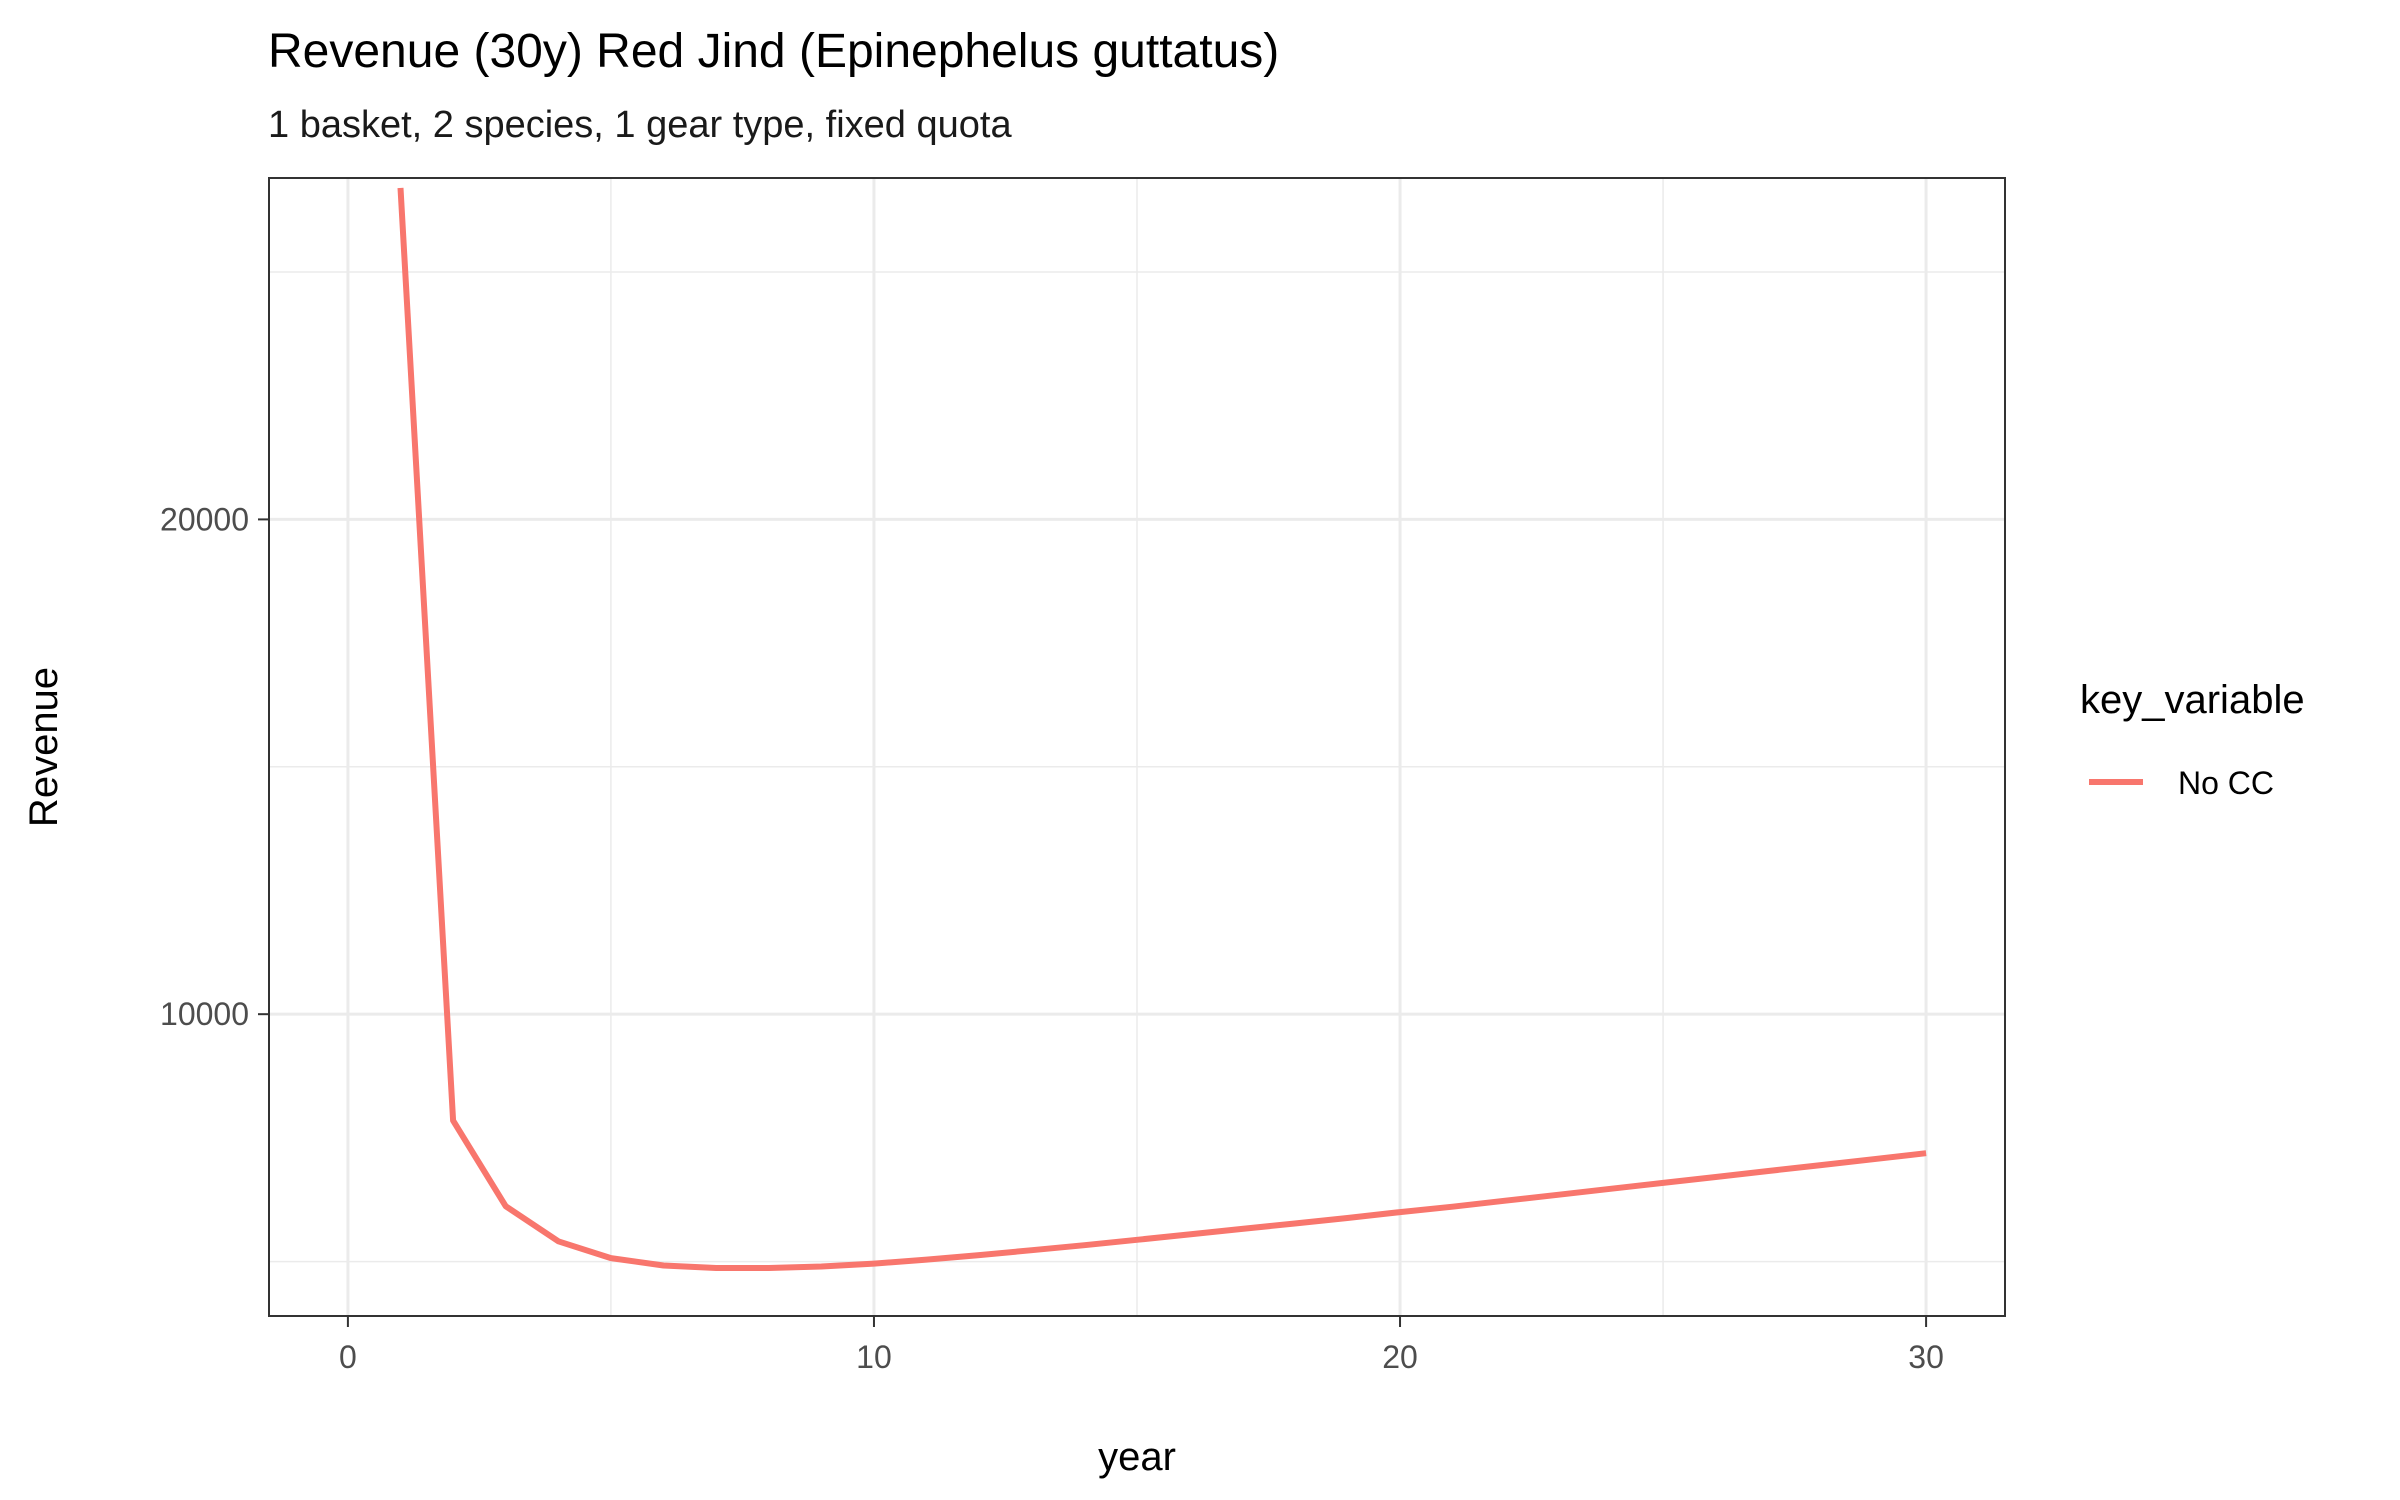  Describe the element at coordinates (2226, 783) in the screenshot. I see `legend-label-no-cc: No CC` at that location.